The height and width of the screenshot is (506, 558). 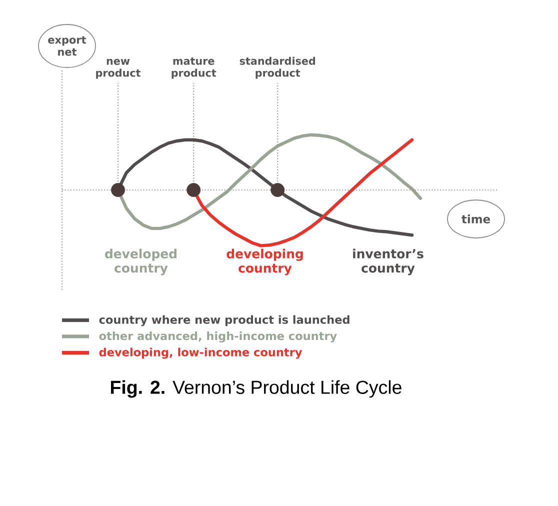 I want to click on legend-label: developing, low-income country, so click(x=200, y=353).